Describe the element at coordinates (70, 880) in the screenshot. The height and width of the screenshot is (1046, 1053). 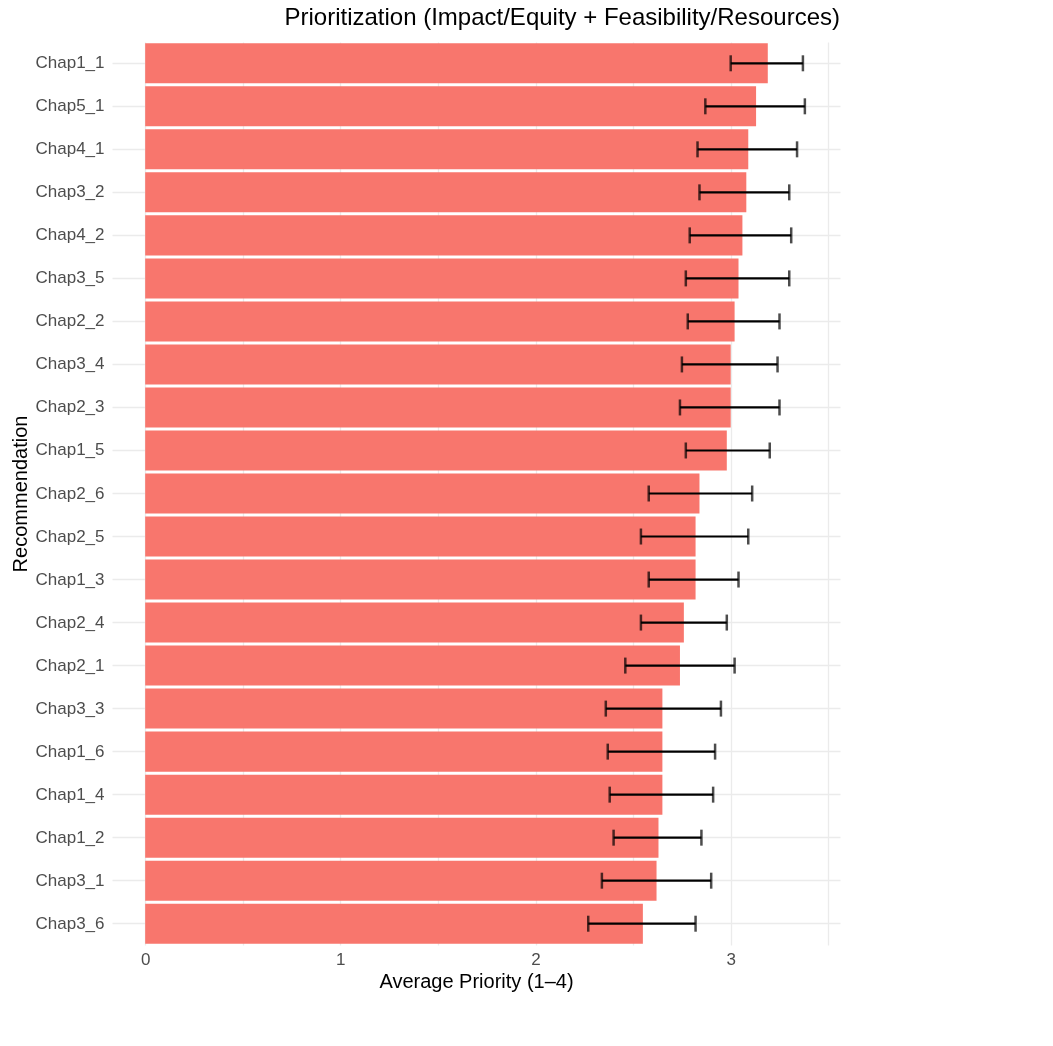
I see `y-tick-label: Chap3_1` at that location.